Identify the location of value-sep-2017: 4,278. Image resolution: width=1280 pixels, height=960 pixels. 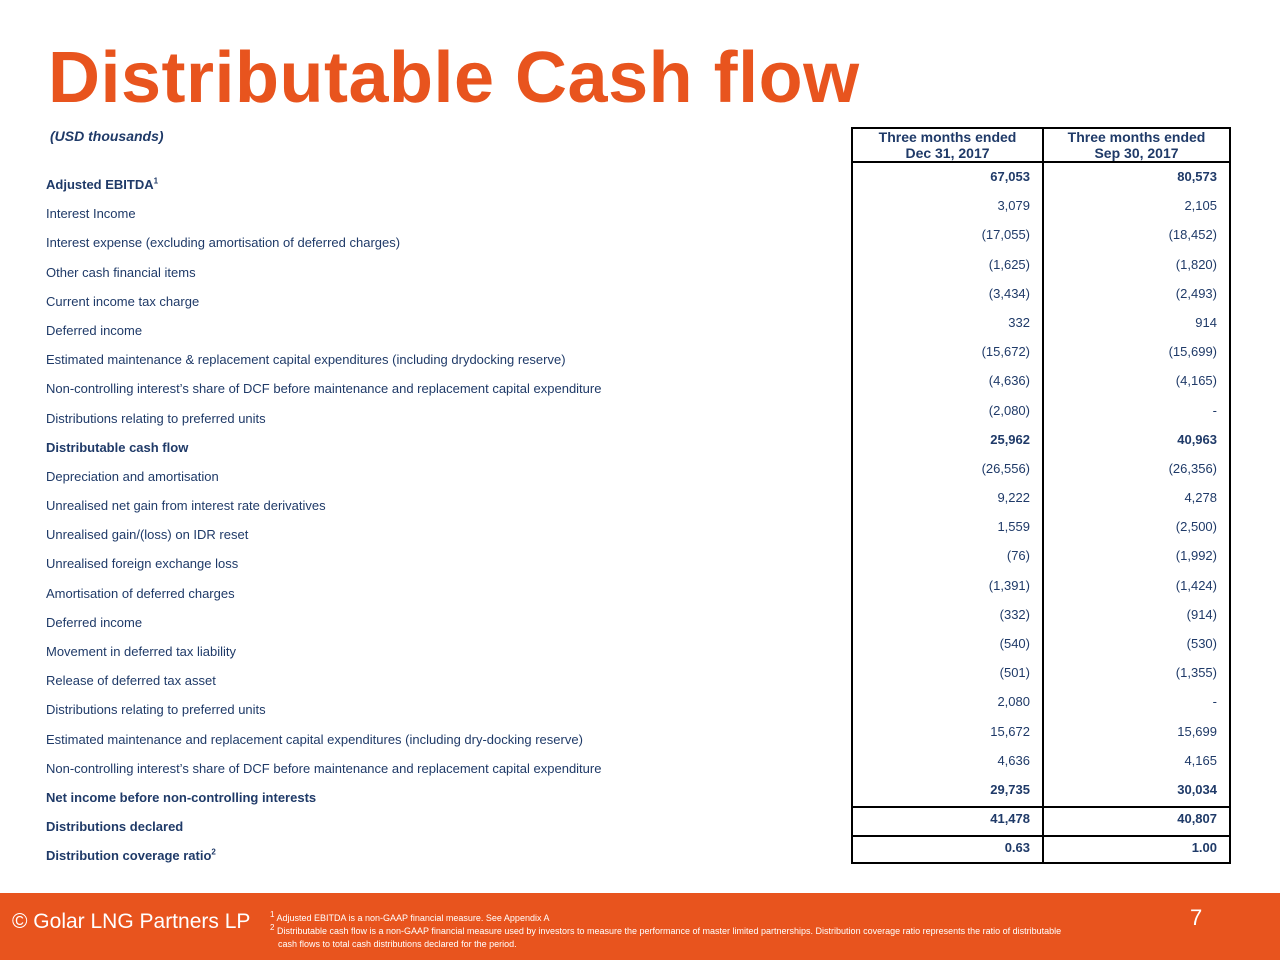
(1200, 498).